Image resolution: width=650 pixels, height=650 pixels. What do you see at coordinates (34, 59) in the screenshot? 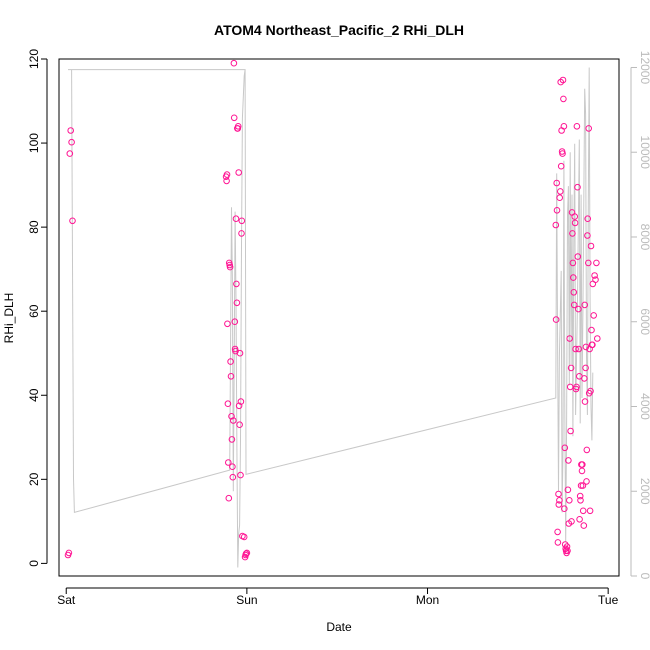
I see `y-tick-label: 120` at bounding box center [34, 59].